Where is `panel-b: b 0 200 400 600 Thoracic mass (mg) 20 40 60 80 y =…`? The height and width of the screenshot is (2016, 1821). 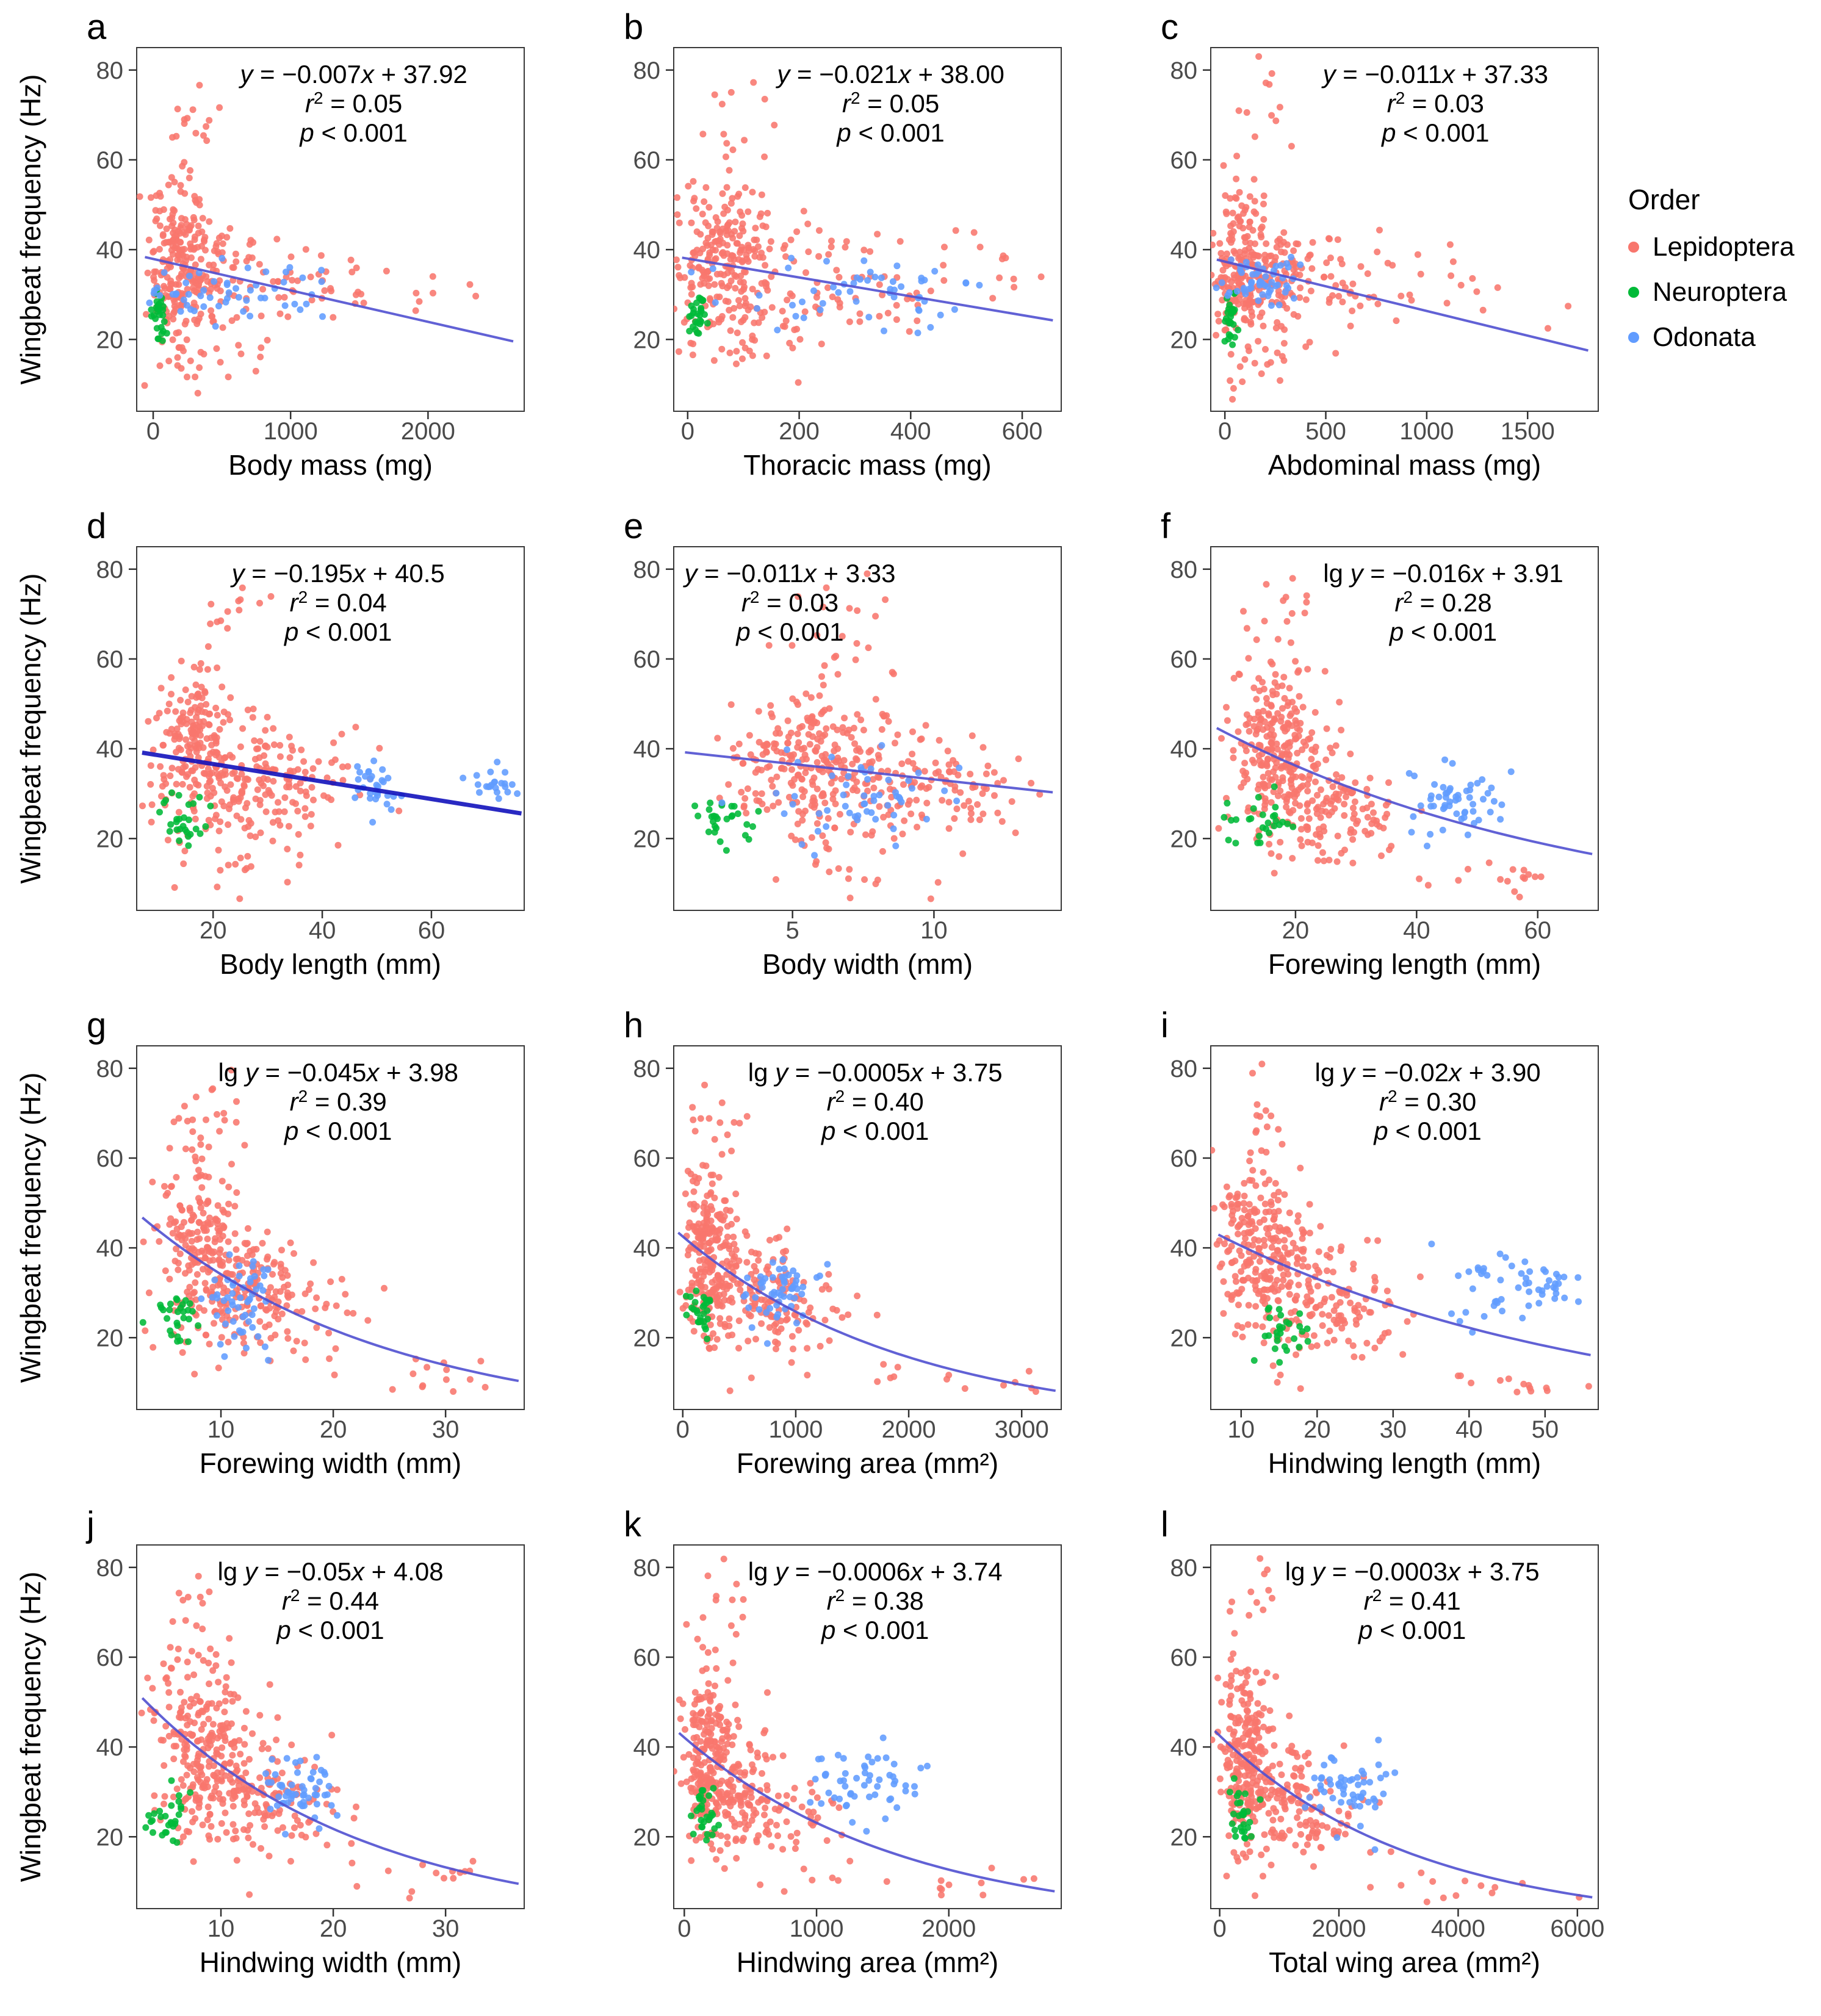
panel-b: b 0 200 400 600 Thoracic mass (mg) 20 40 60 80 y =… is located at coordinates (814, 257).